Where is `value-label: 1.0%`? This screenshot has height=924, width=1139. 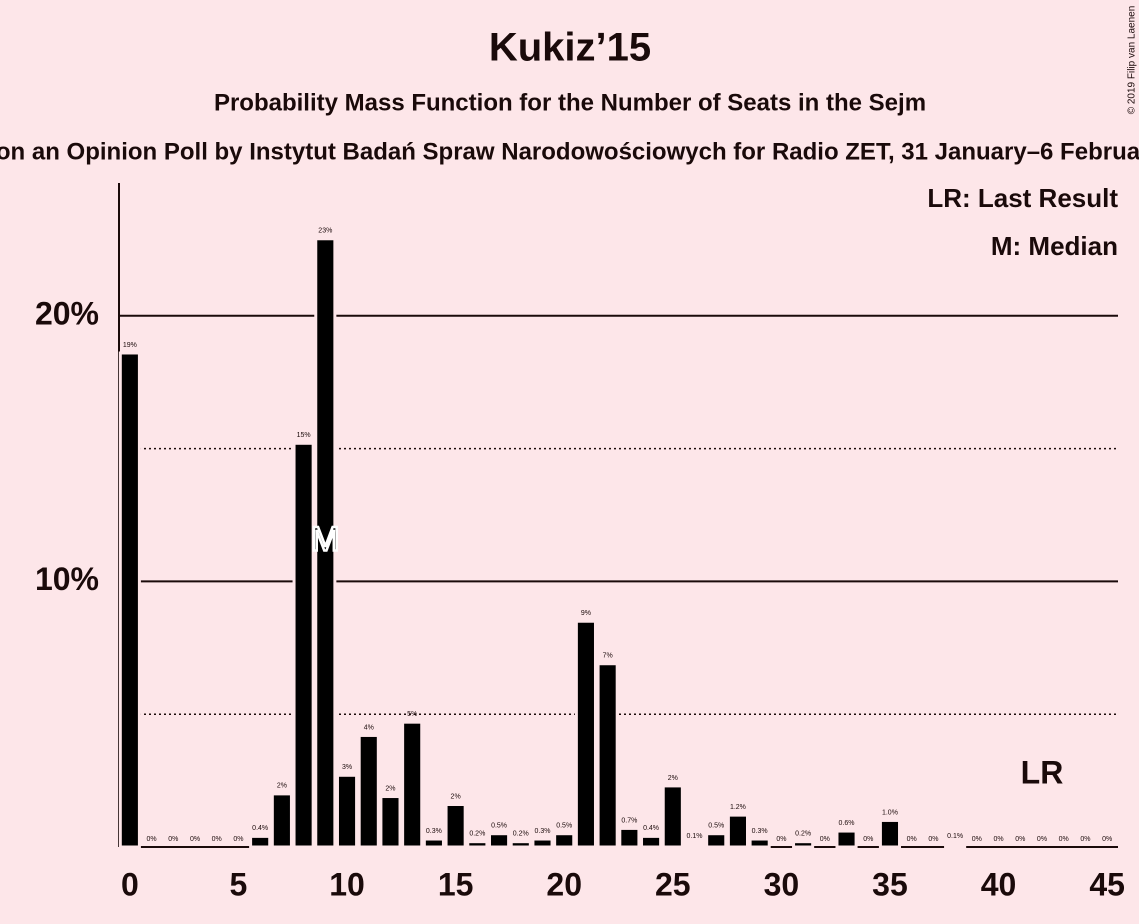 value-label: 1.0% is located at coordinates (890, 812).